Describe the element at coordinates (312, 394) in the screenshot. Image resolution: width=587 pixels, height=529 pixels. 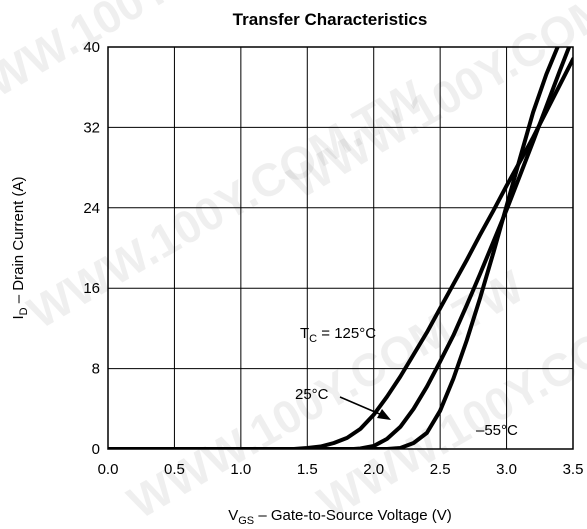
I see `annotation-25c: 25°C` at that location.